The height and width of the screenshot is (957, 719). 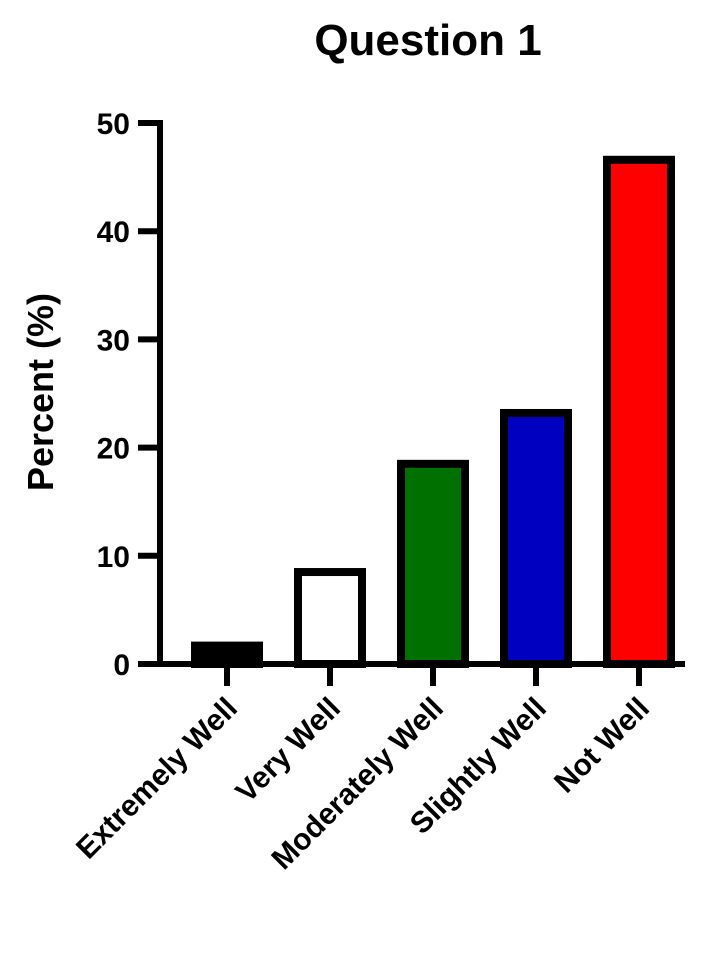 I want to click on bar-slightly-well, so click(x=536, y=538).